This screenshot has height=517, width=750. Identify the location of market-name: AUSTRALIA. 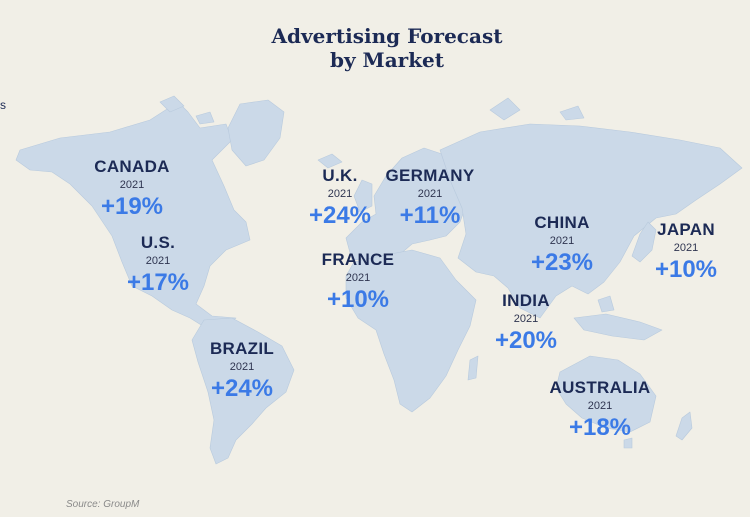
(600, 387).